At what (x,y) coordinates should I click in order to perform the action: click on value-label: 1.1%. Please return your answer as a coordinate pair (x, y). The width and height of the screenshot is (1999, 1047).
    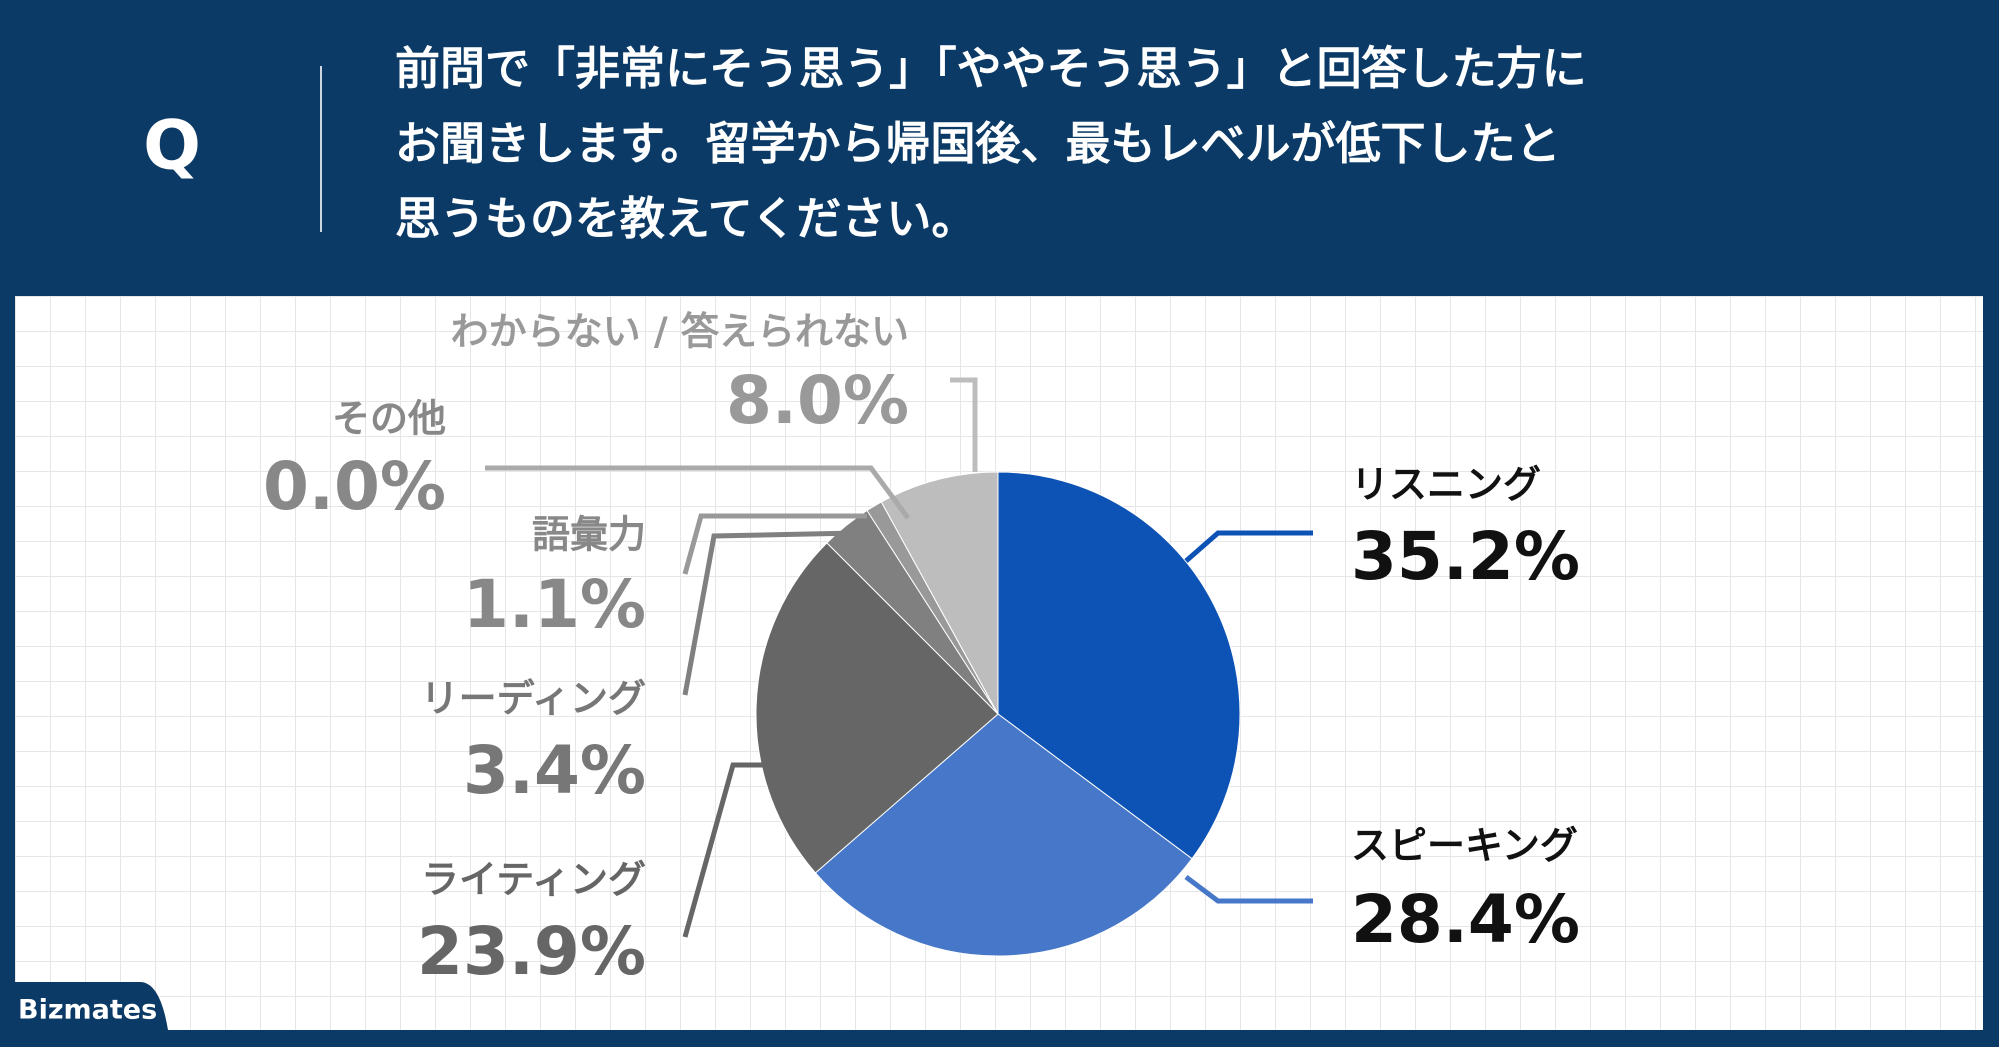
    Looking at the image, I should click on (554, 604).